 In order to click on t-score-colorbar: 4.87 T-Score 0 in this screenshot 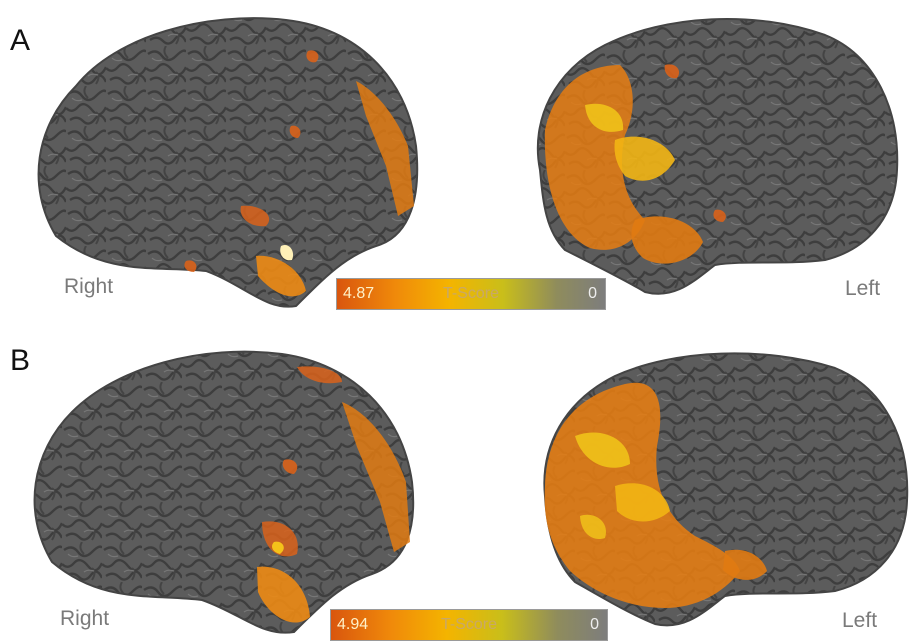, I will do `click(471, 294)`.